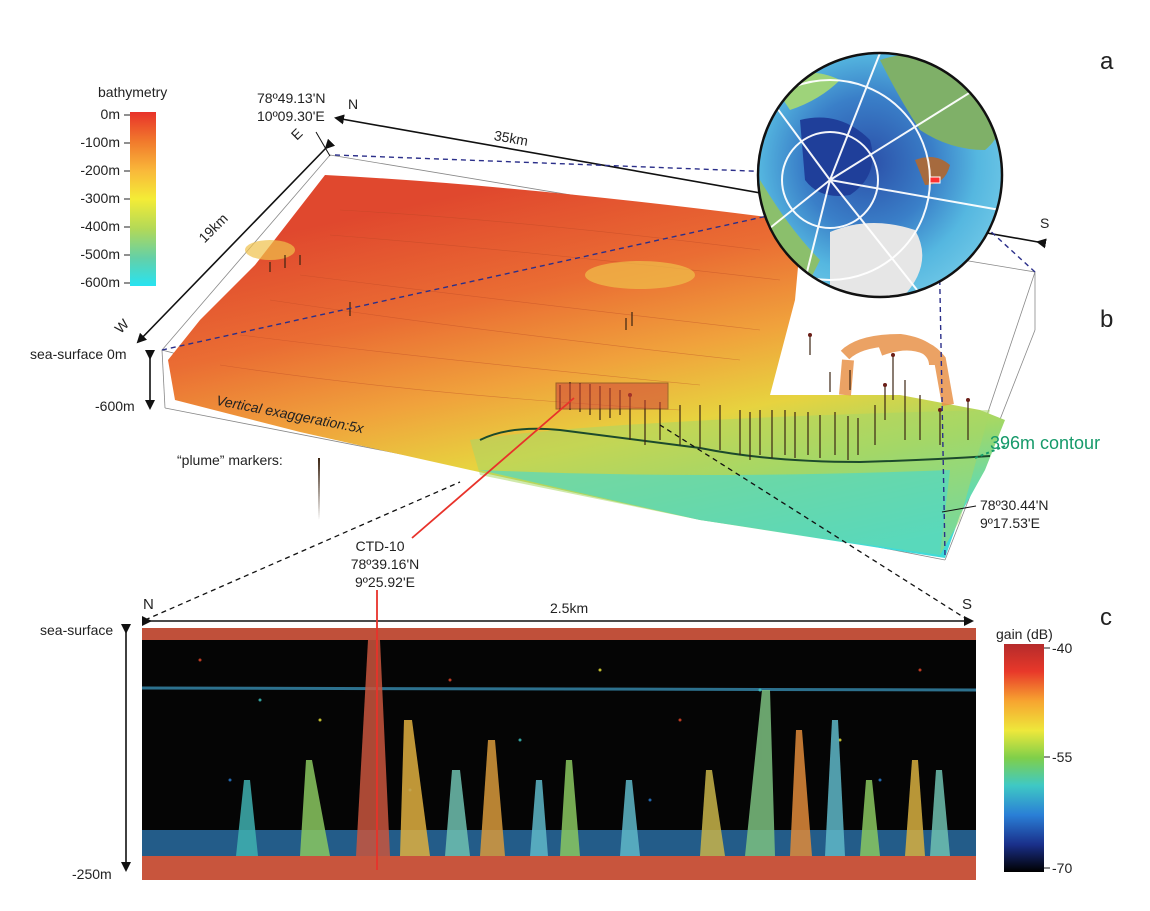 This screenshot has height=911, width=1150. I want to click on bathymetry-tick-1: -100m, so click(100, 142).